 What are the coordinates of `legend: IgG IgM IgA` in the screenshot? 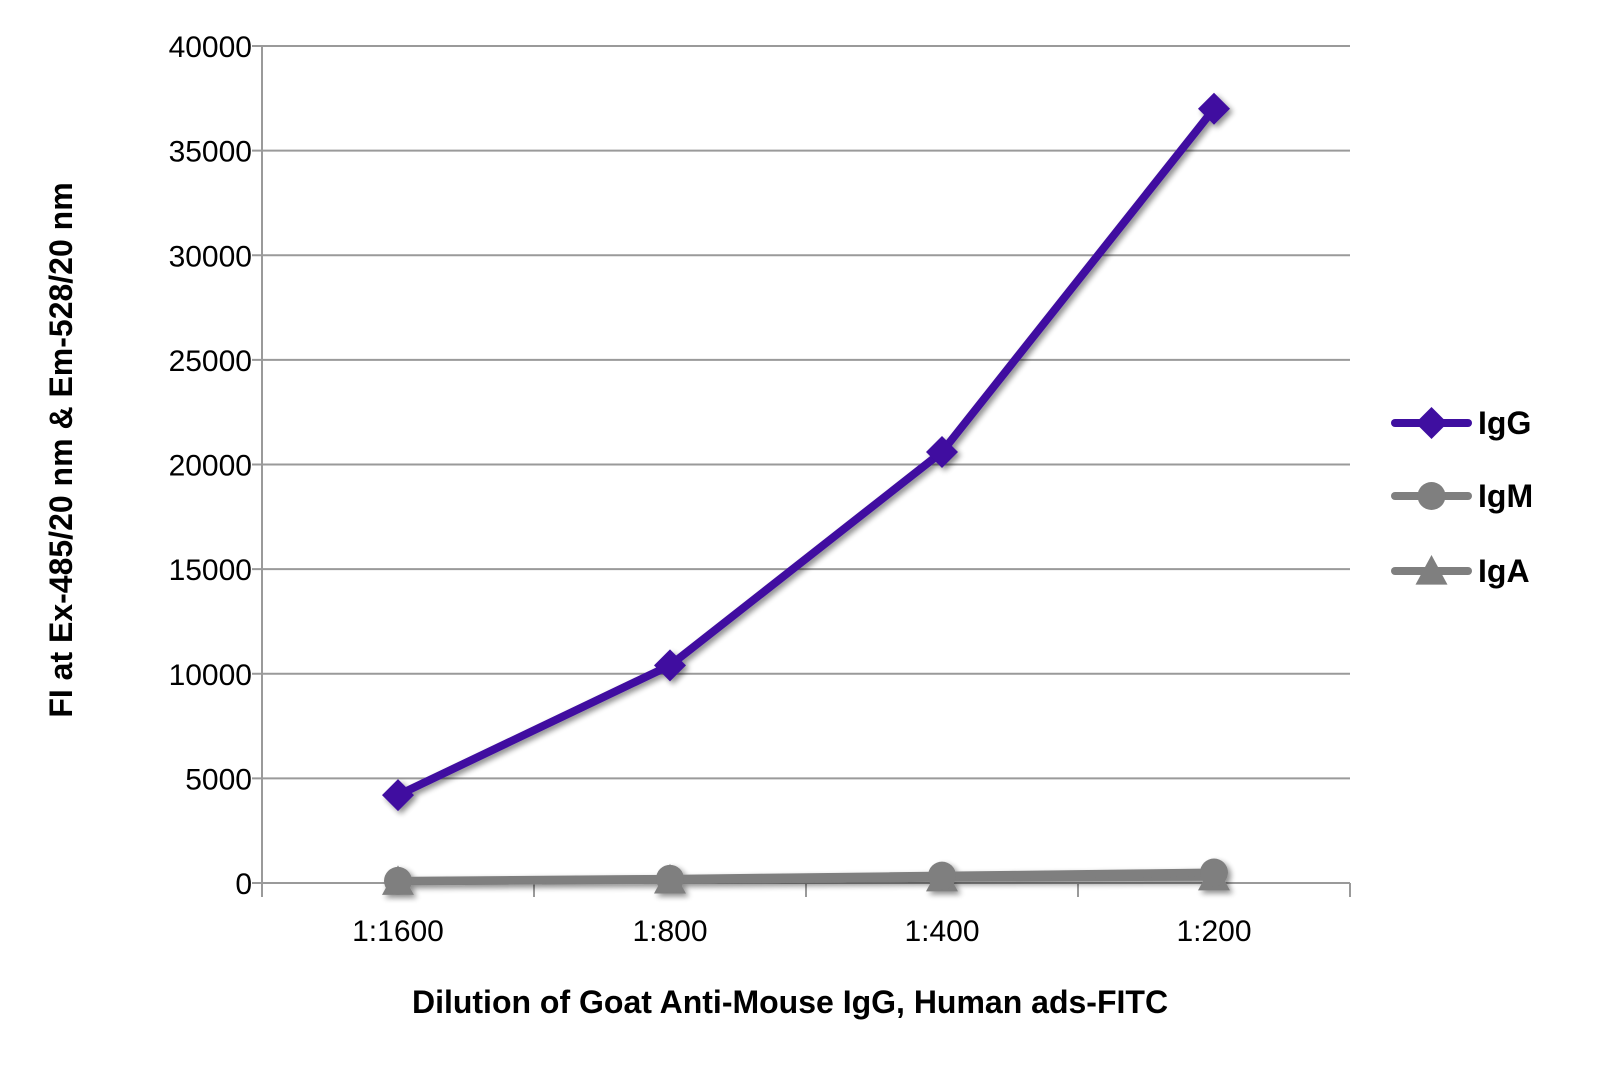 It's located at (1462, 497).